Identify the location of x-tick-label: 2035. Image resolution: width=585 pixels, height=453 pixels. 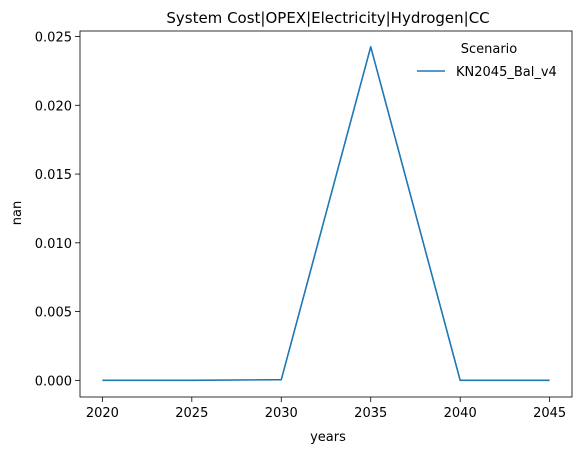
(370, 413).